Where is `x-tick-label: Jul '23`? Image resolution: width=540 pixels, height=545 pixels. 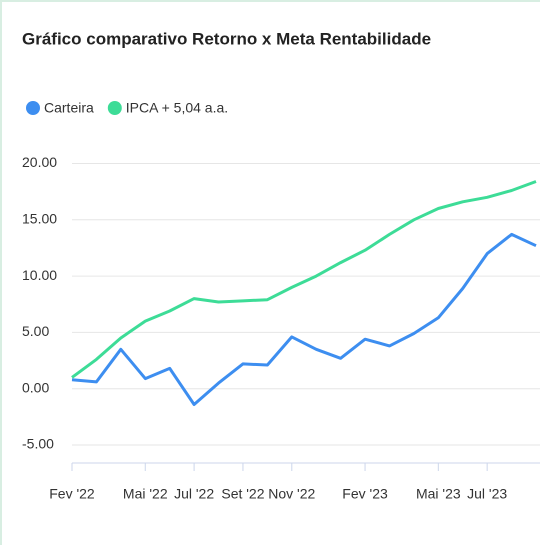
x-tick-label: Jul '23 is located at coordinates (487, 494).